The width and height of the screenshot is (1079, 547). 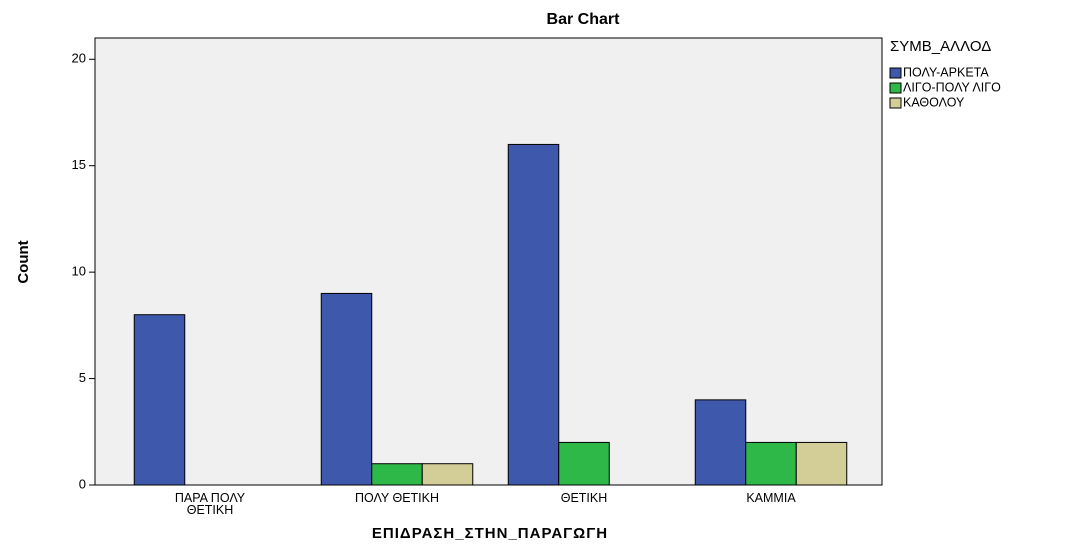 I want to click on y-tick-label: 5, so click(x=82, y=377).